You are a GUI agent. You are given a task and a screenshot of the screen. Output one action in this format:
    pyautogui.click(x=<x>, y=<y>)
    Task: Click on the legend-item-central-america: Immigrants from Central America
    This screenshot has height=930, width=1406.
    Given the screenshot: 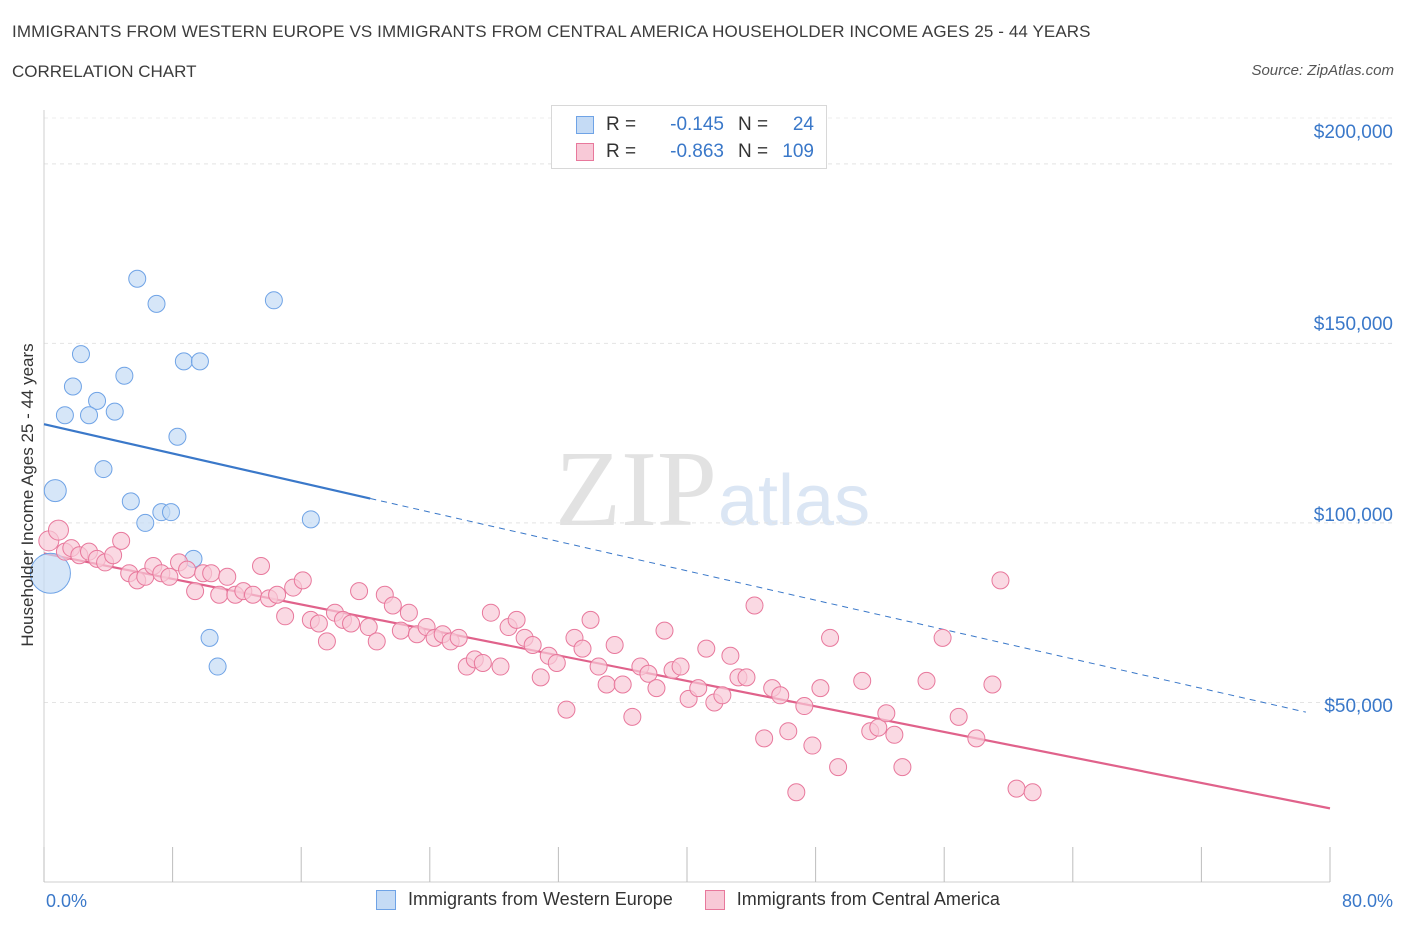 What is the action you would take?
    pyautogui.click(x=852, y=899)
    